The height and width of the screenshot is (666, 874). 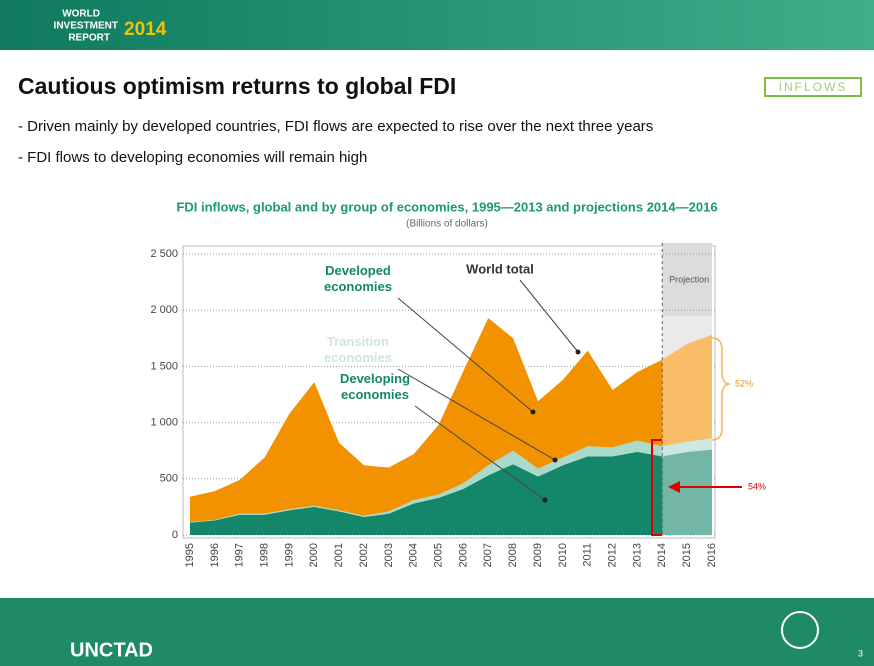 I want to click on footer-band, so click(x=437, y=632).